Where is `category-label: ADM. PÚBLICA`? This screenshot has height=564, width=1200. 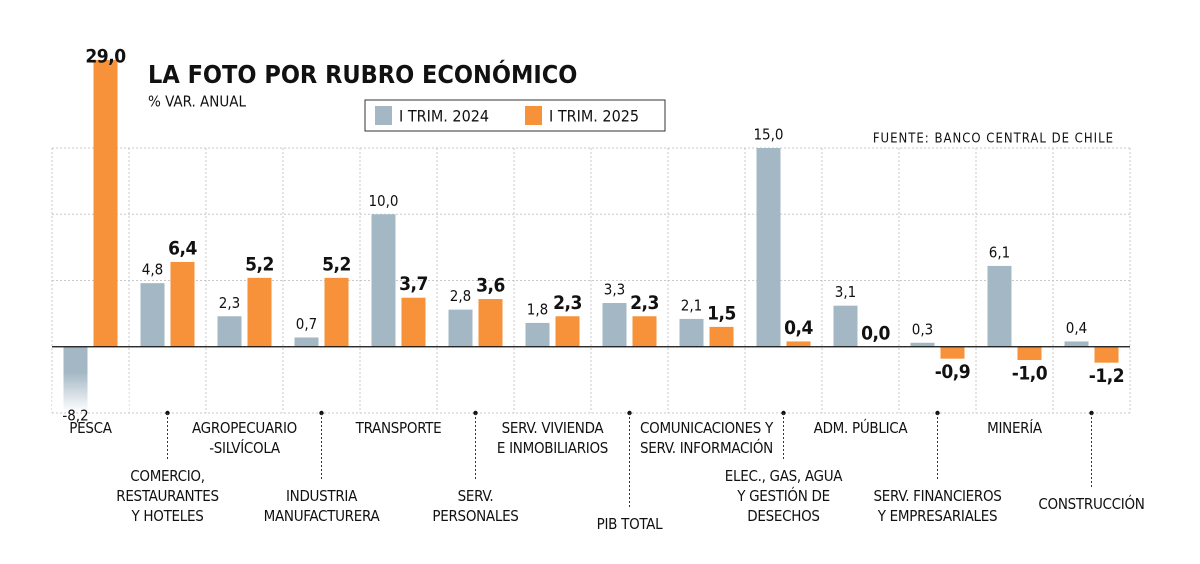
category-label: ADM. PÚBLICA is located at coordinates (860, 428).